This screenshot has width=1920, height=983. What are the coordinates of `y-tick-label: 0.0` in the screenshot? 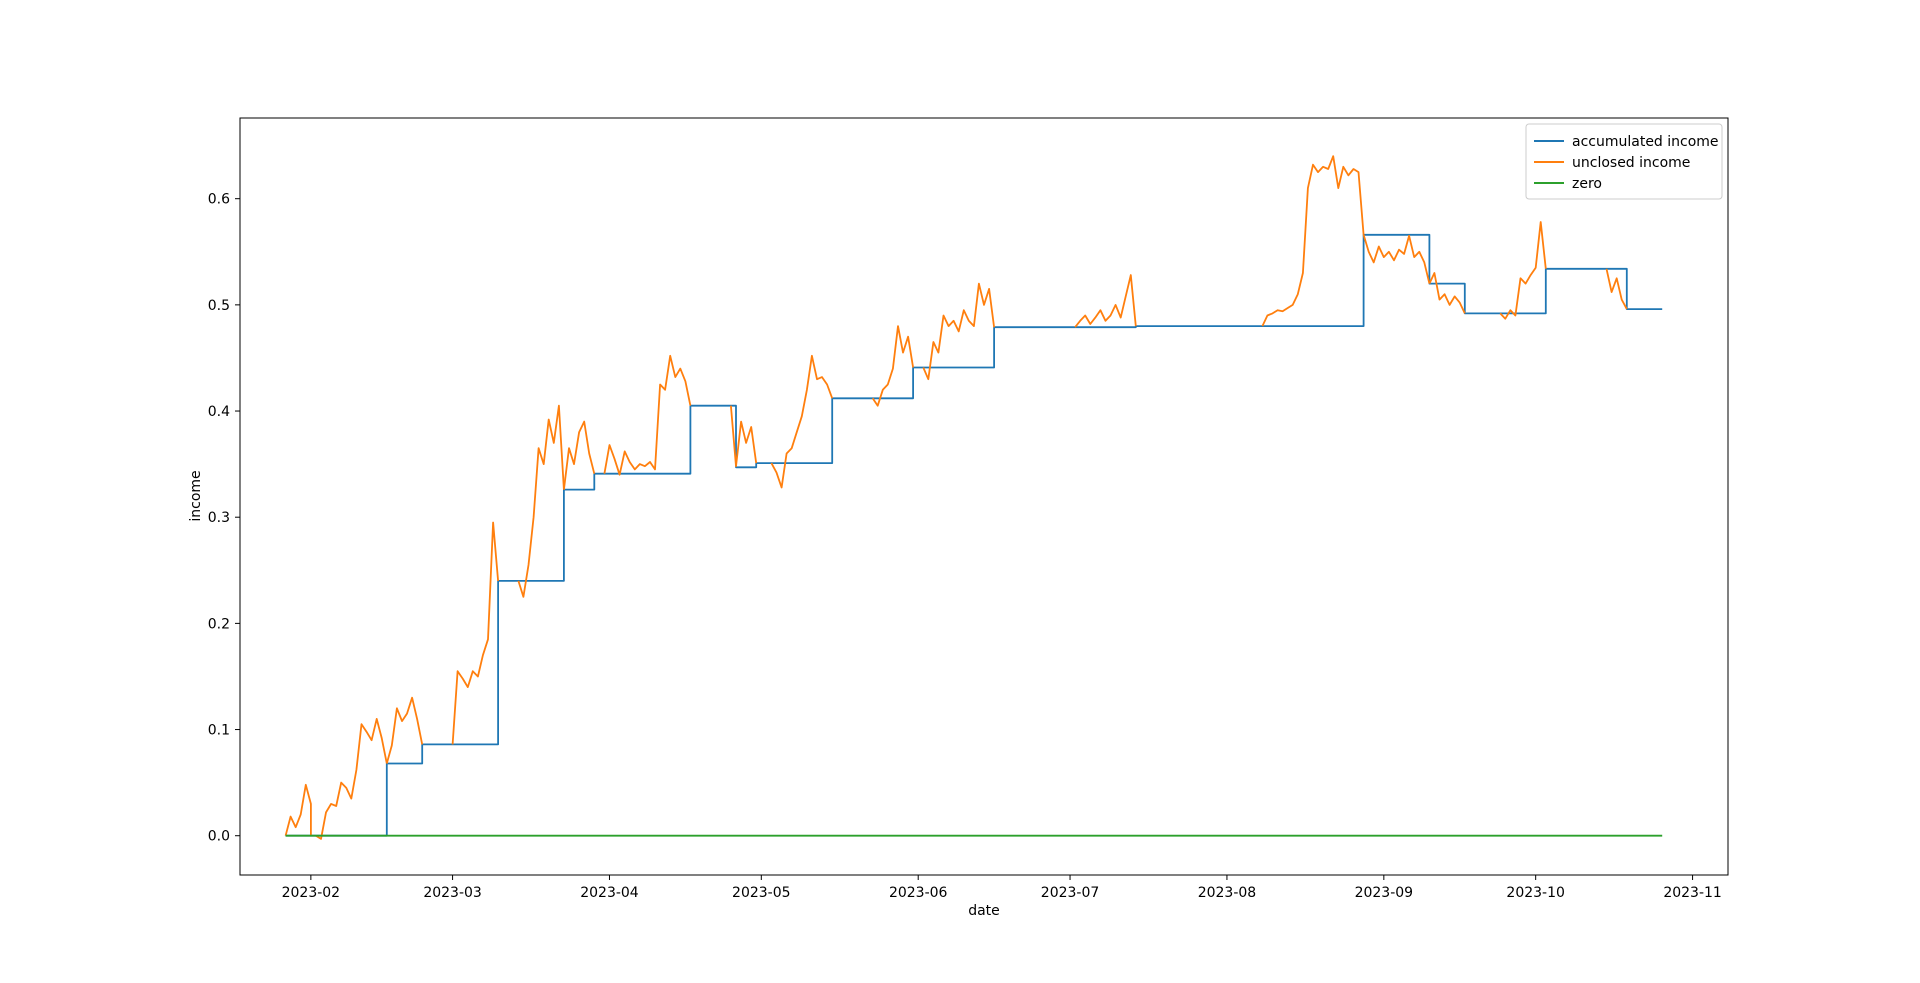 It's located at (219, 837).